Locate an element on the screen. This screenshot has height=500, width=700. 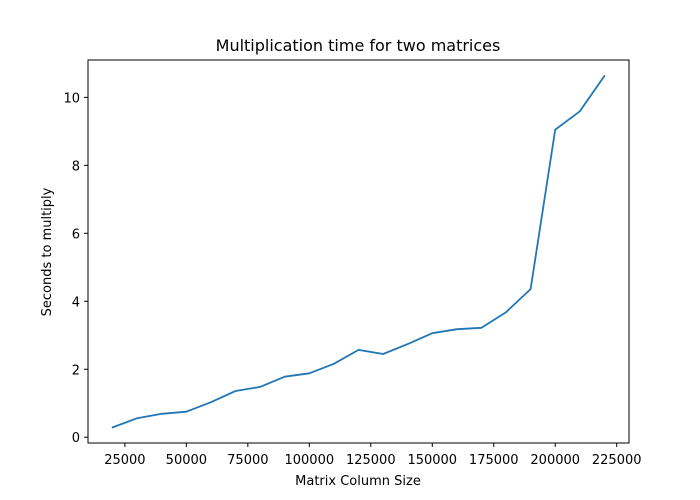
y-tick-label: 0 is located at coordinates (76, 438).